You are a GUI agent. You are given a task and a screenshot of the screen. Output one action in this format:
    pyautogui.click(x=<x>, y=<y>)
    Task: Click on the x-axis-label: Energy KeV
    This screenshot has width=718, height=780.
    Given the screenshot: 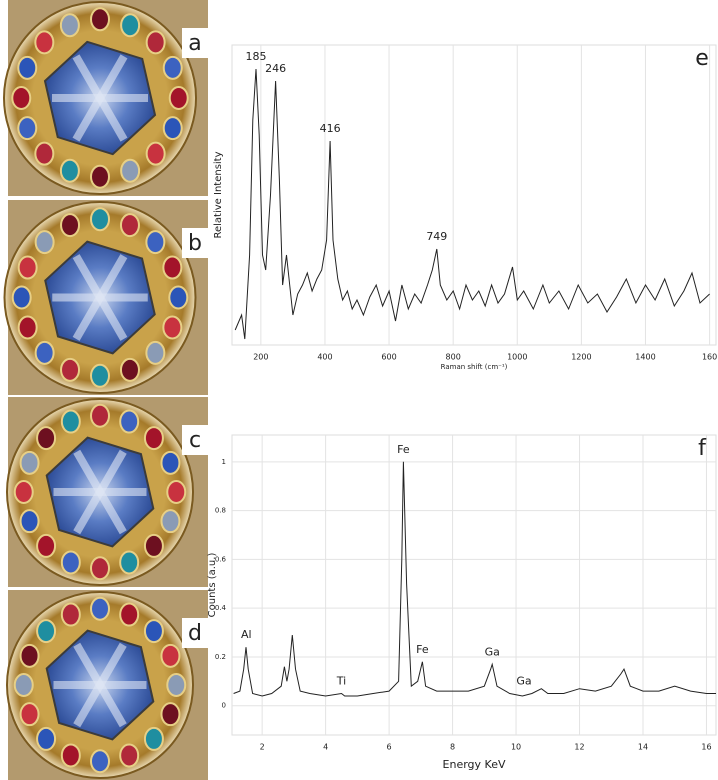 What is the action you would take?
    pyautogui.click(x=474, y=764)
    